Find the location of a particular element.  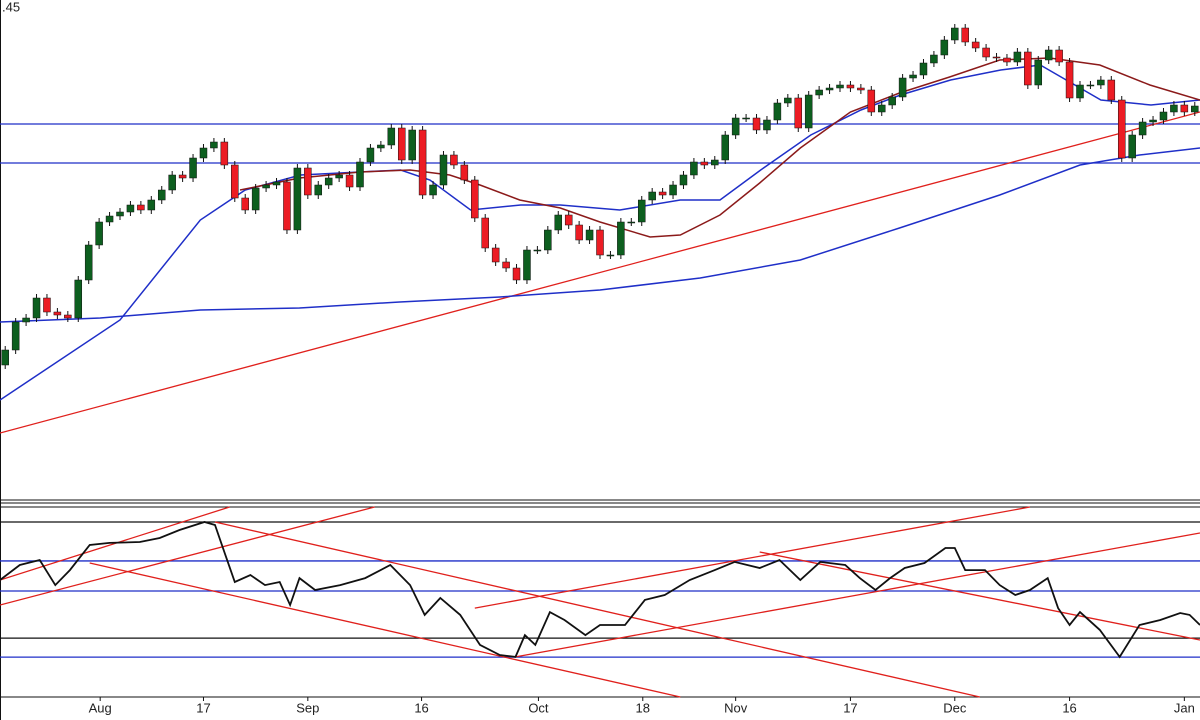

x-tick-label: 16 is located at coordinates (1069, 707).